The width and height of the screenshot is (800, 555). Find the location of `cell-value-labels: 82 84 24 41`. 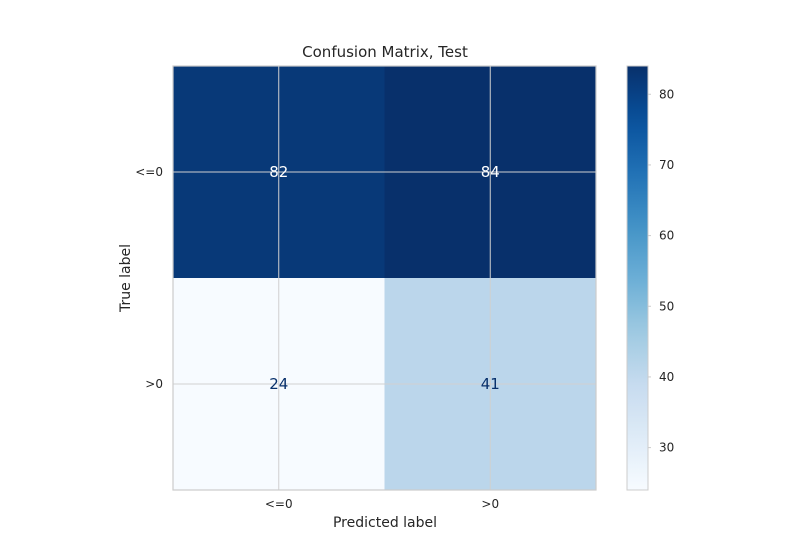

cell-value-labels: 82 84 24 41 is located at coordinates (384, 278).